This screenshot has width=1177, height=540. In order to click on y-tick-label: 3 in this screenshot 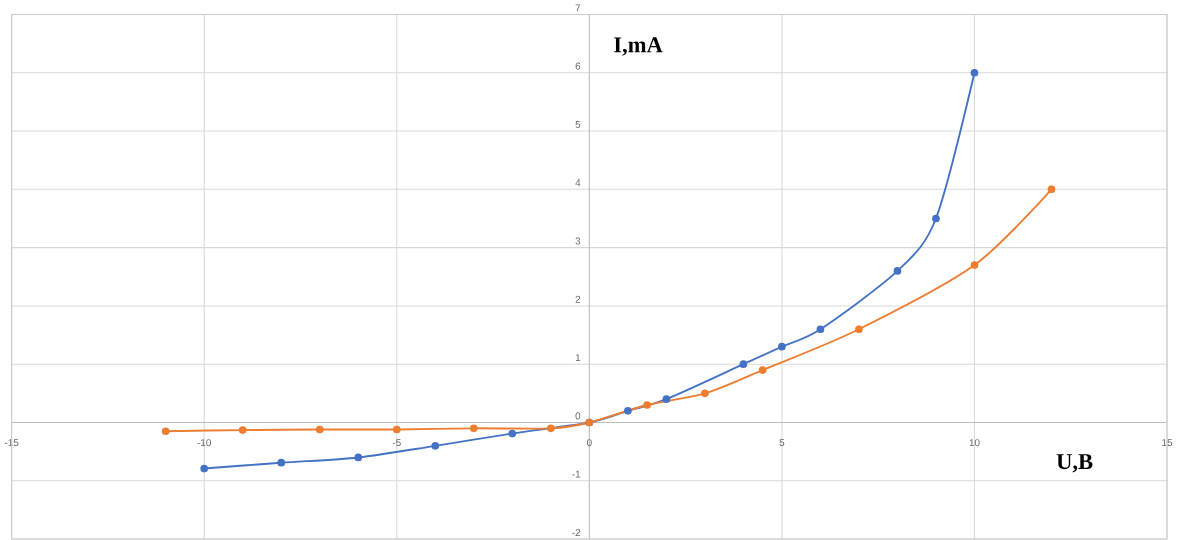, I will do `click(578, 241)`.